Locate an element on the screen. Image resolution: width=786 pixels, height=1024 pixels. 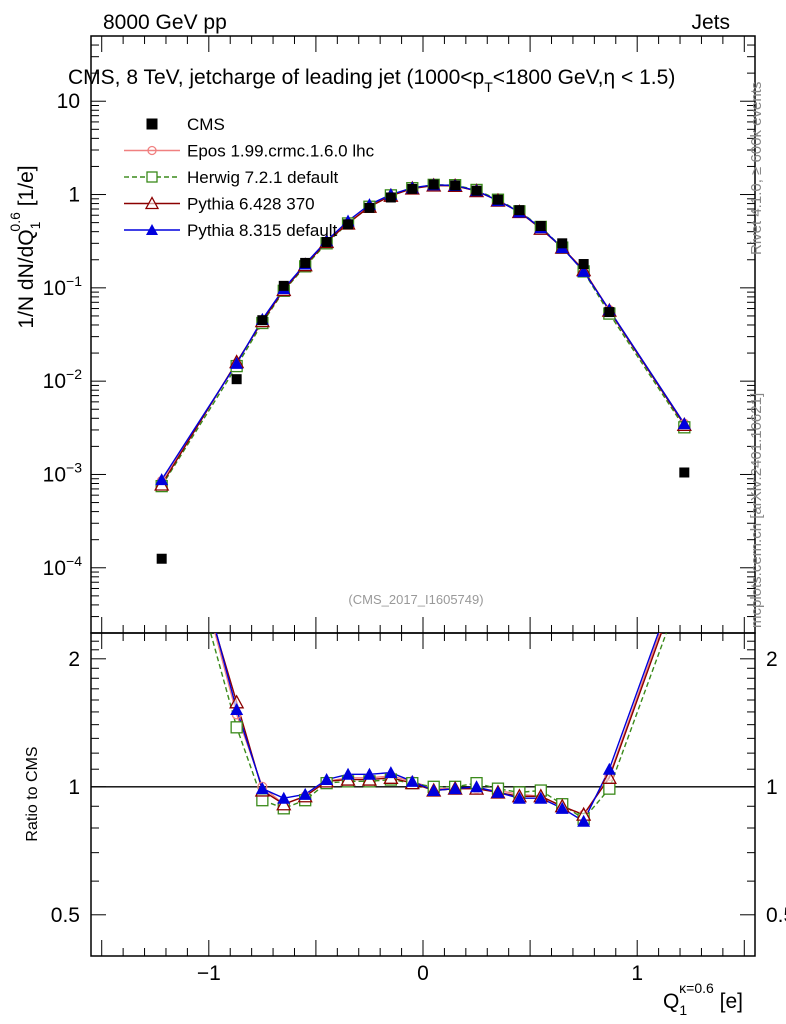
process-label: Jets is located at coordinates (710, 22).